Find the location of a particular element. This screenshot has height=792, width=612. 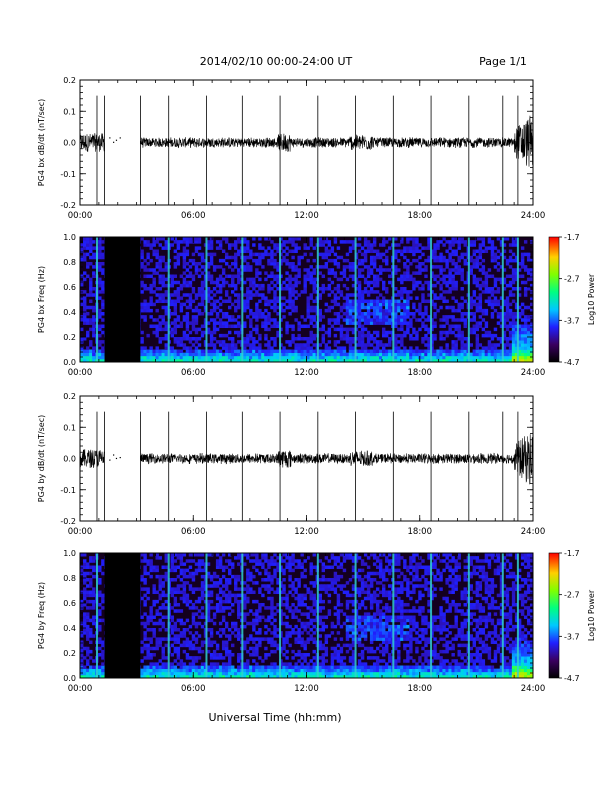

panel-4-data-gap is located at coordinates (122, 615).